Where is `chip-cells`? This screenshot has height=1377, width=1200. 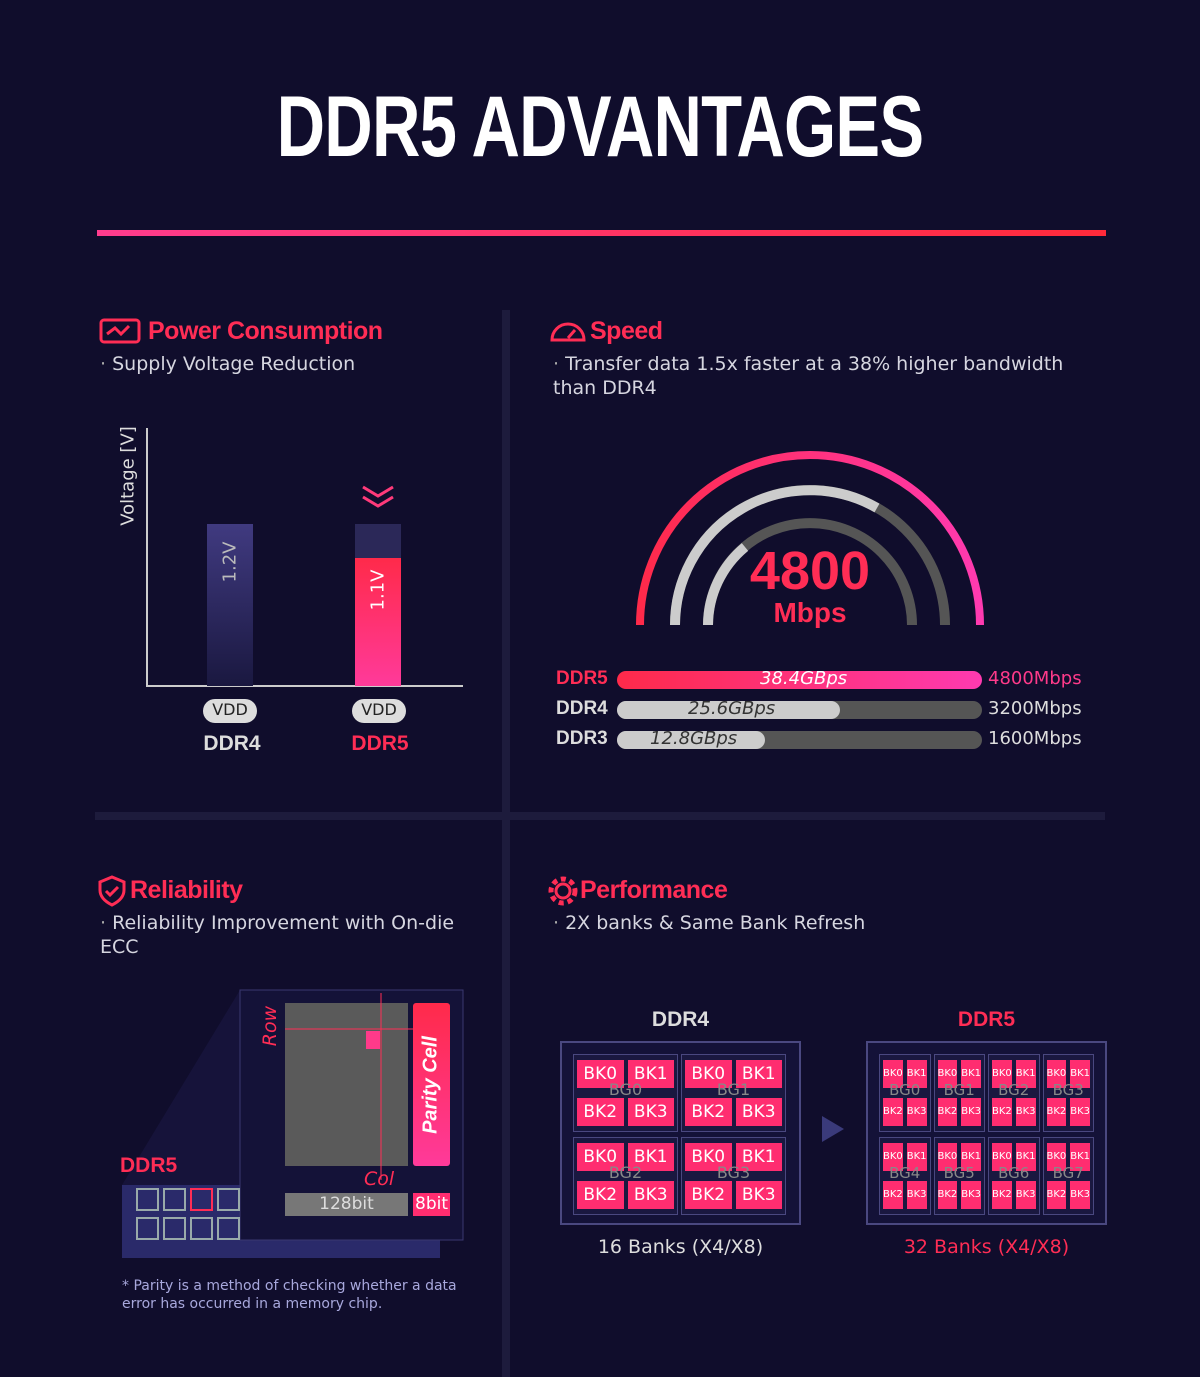 chip-cells is located at coordinates (188, 1214).